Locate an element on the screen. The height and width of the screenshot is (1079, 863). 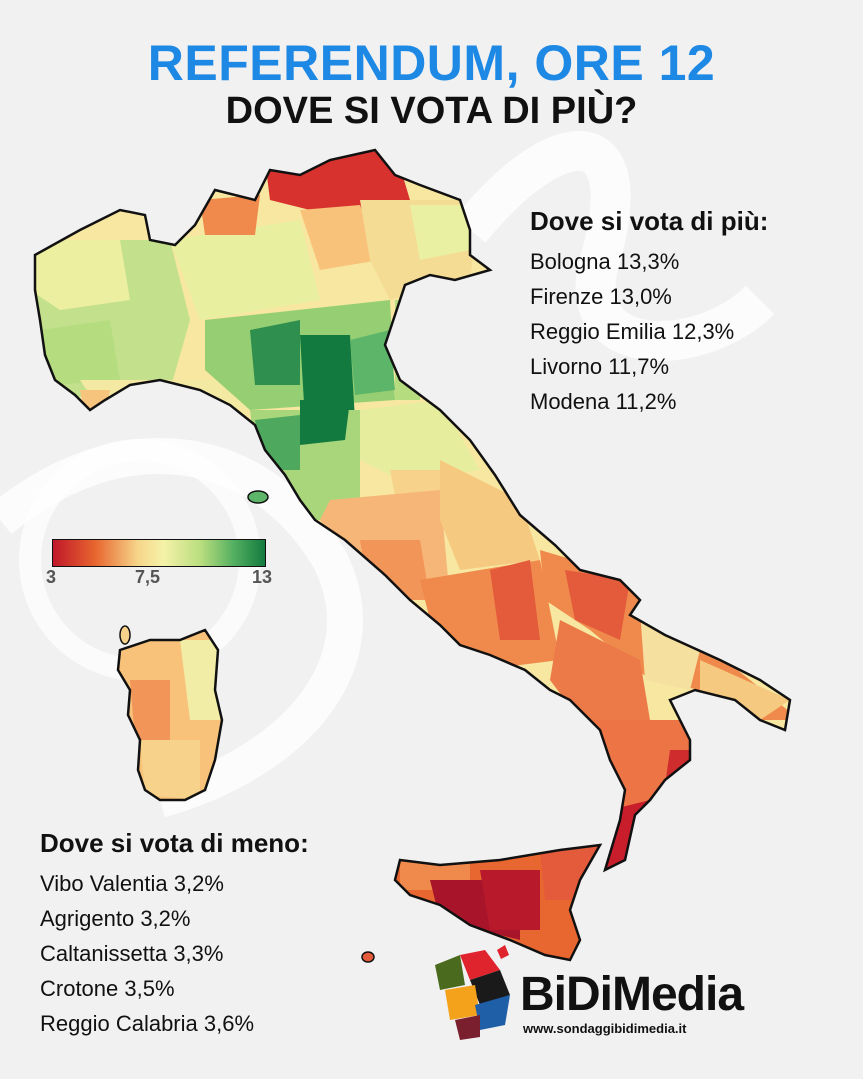
legend-mid-label: 7,5 is located at coordinates (148, 577).